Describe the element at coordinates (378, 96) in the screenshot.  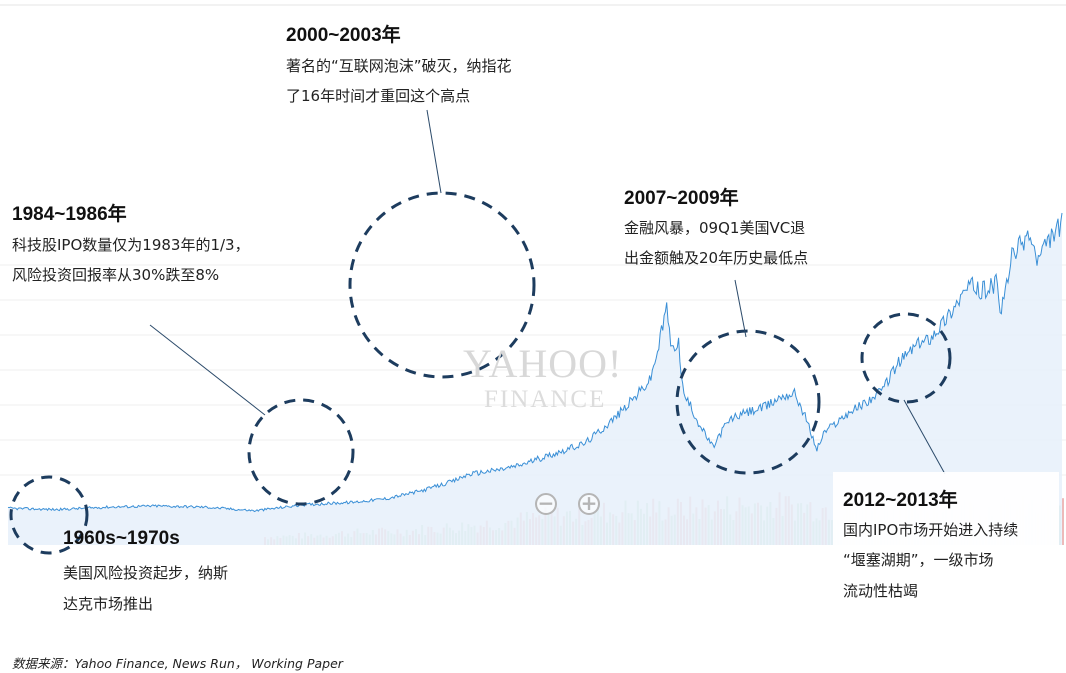
I see `annotation-text-2000-line2: 了16年时间才重回这个高点` at that location.